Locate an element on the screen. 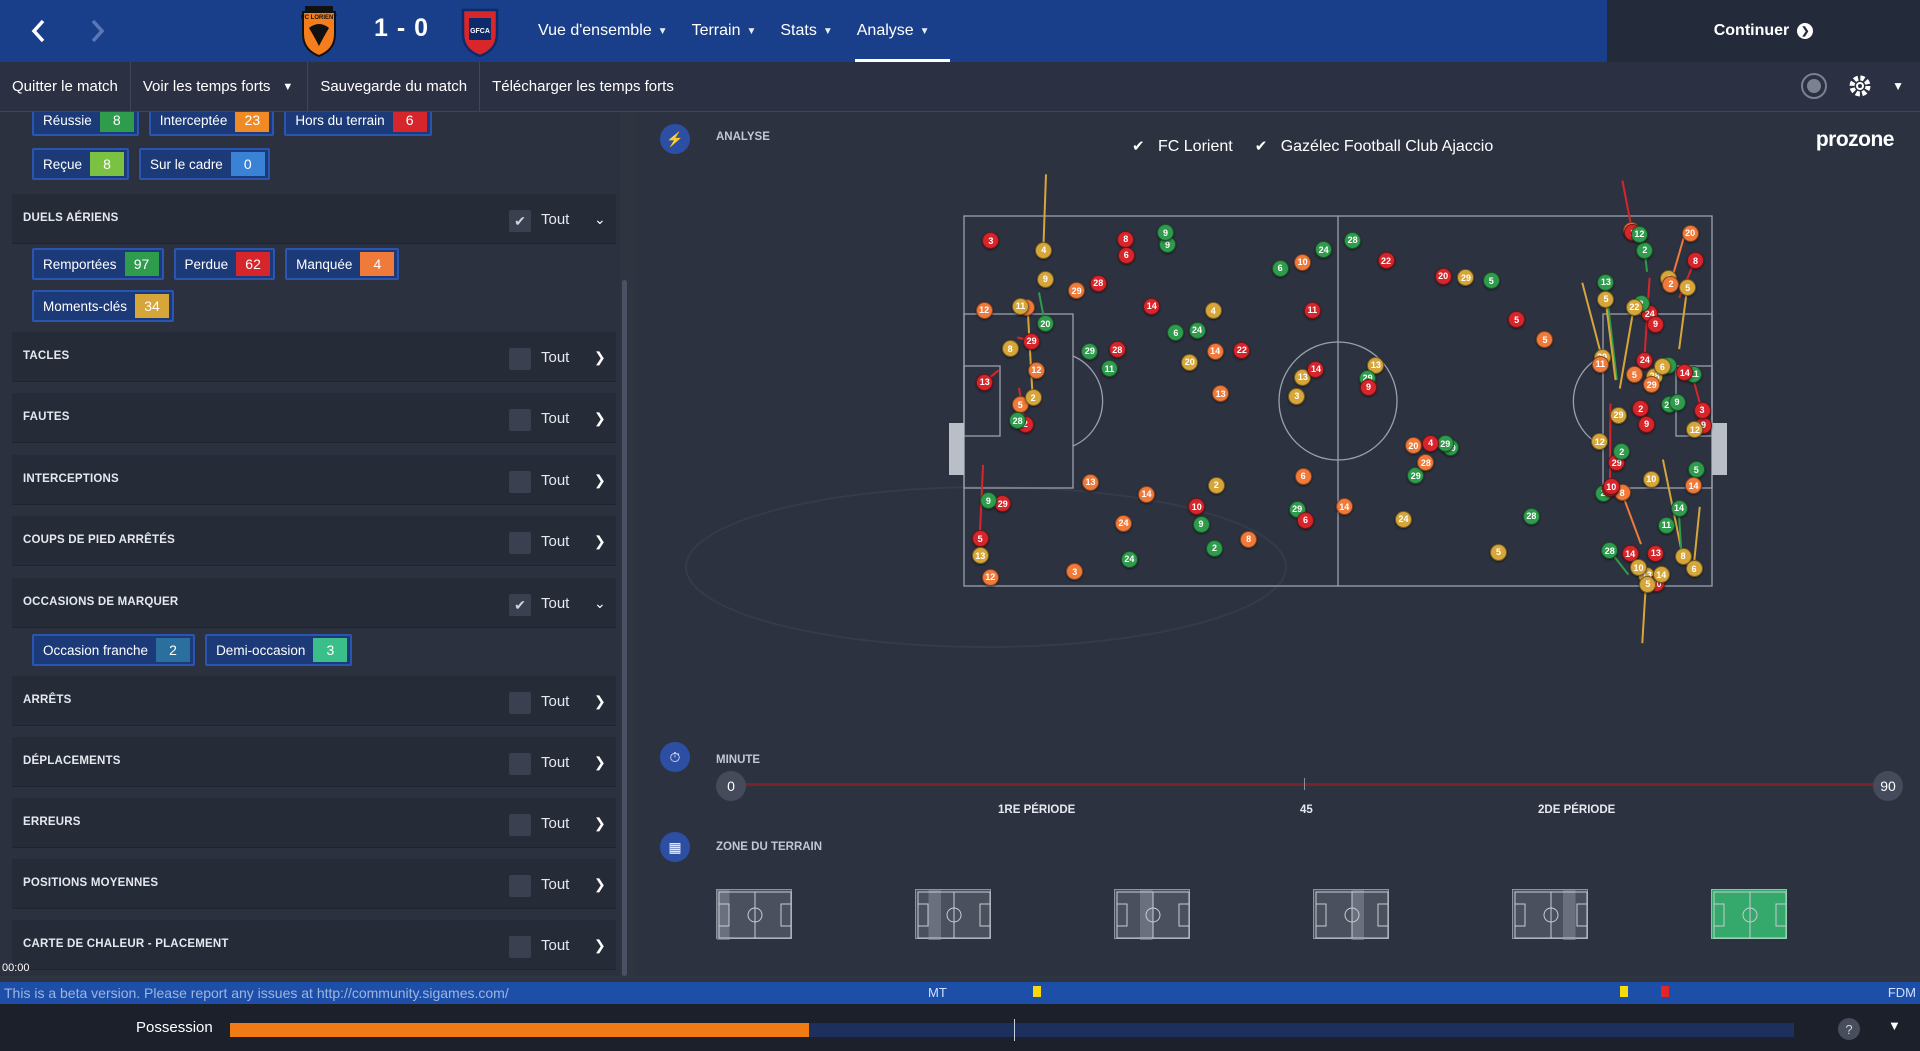 The height and width of the screenshot is (1051, 1920). tag-half-chance: Demi-occasion 3 is located at coordinates (279, 650).